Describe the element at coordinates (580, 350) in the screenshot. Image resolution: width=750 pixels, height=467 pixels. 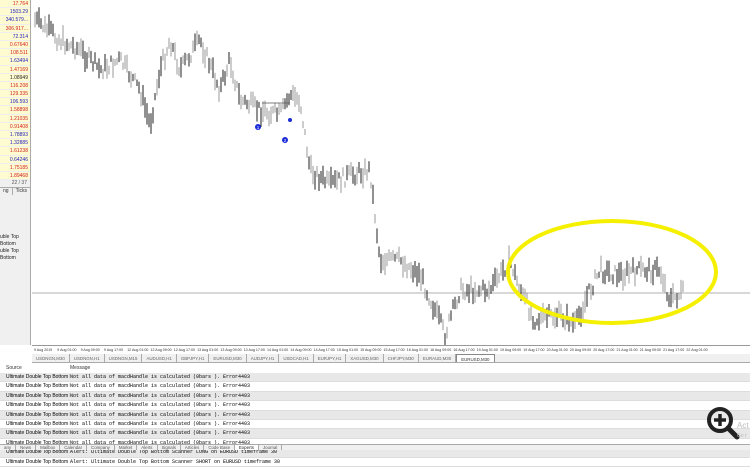
I see `time-label: 20 Aug 09:00` at that location.